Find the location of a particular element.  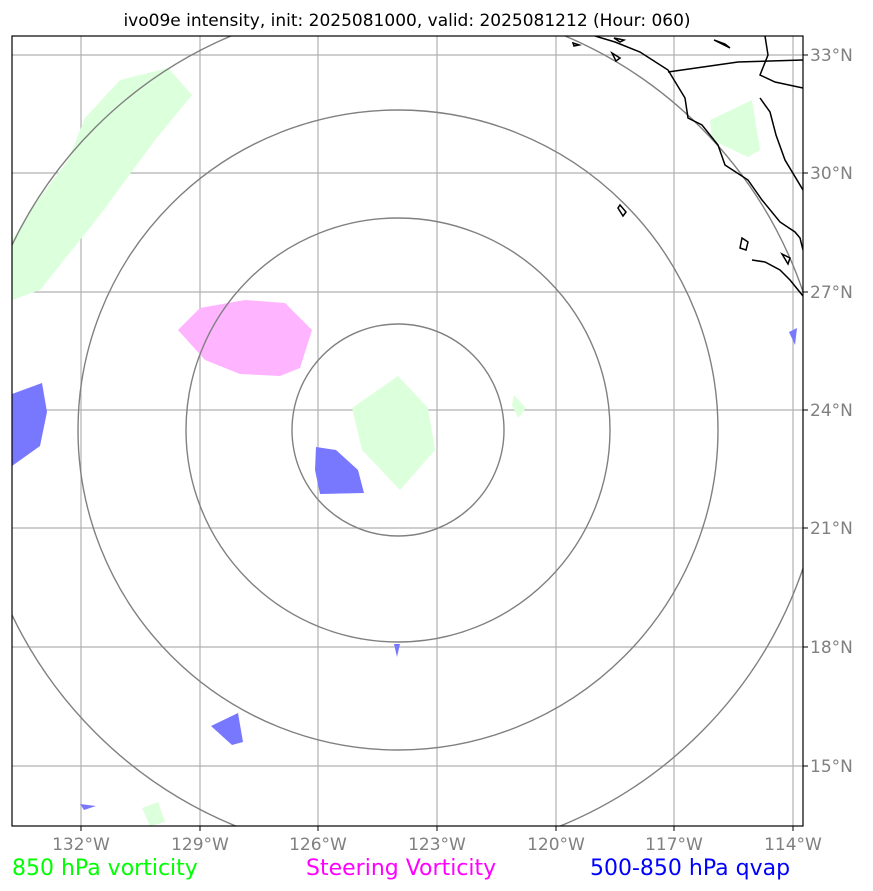

lon-label: 126°W is located at coordinates (318, 845).